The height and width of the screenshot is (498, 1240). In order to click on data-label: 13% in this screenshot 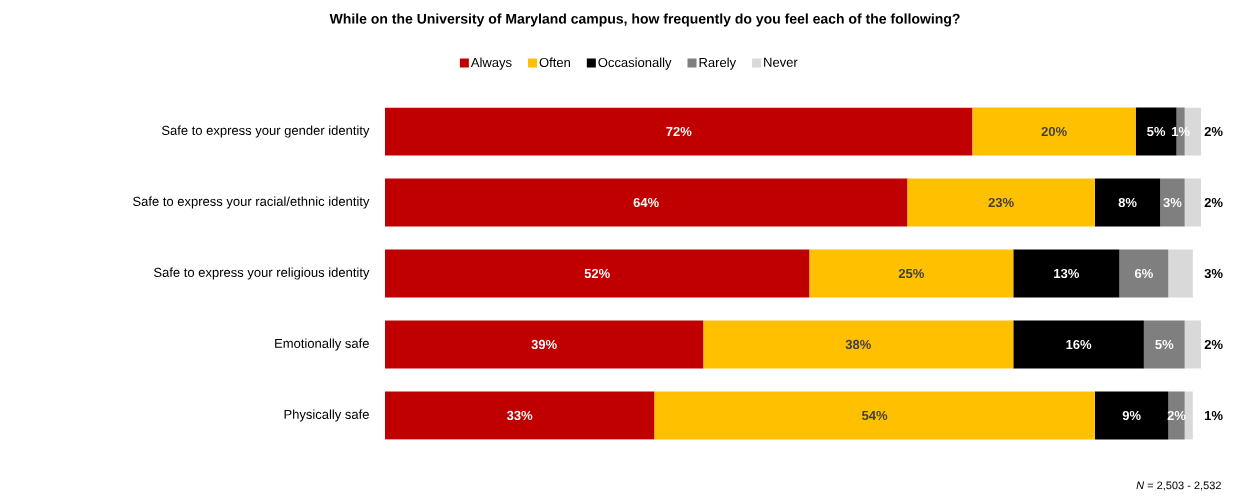, I will do `click(1067, 273)`.